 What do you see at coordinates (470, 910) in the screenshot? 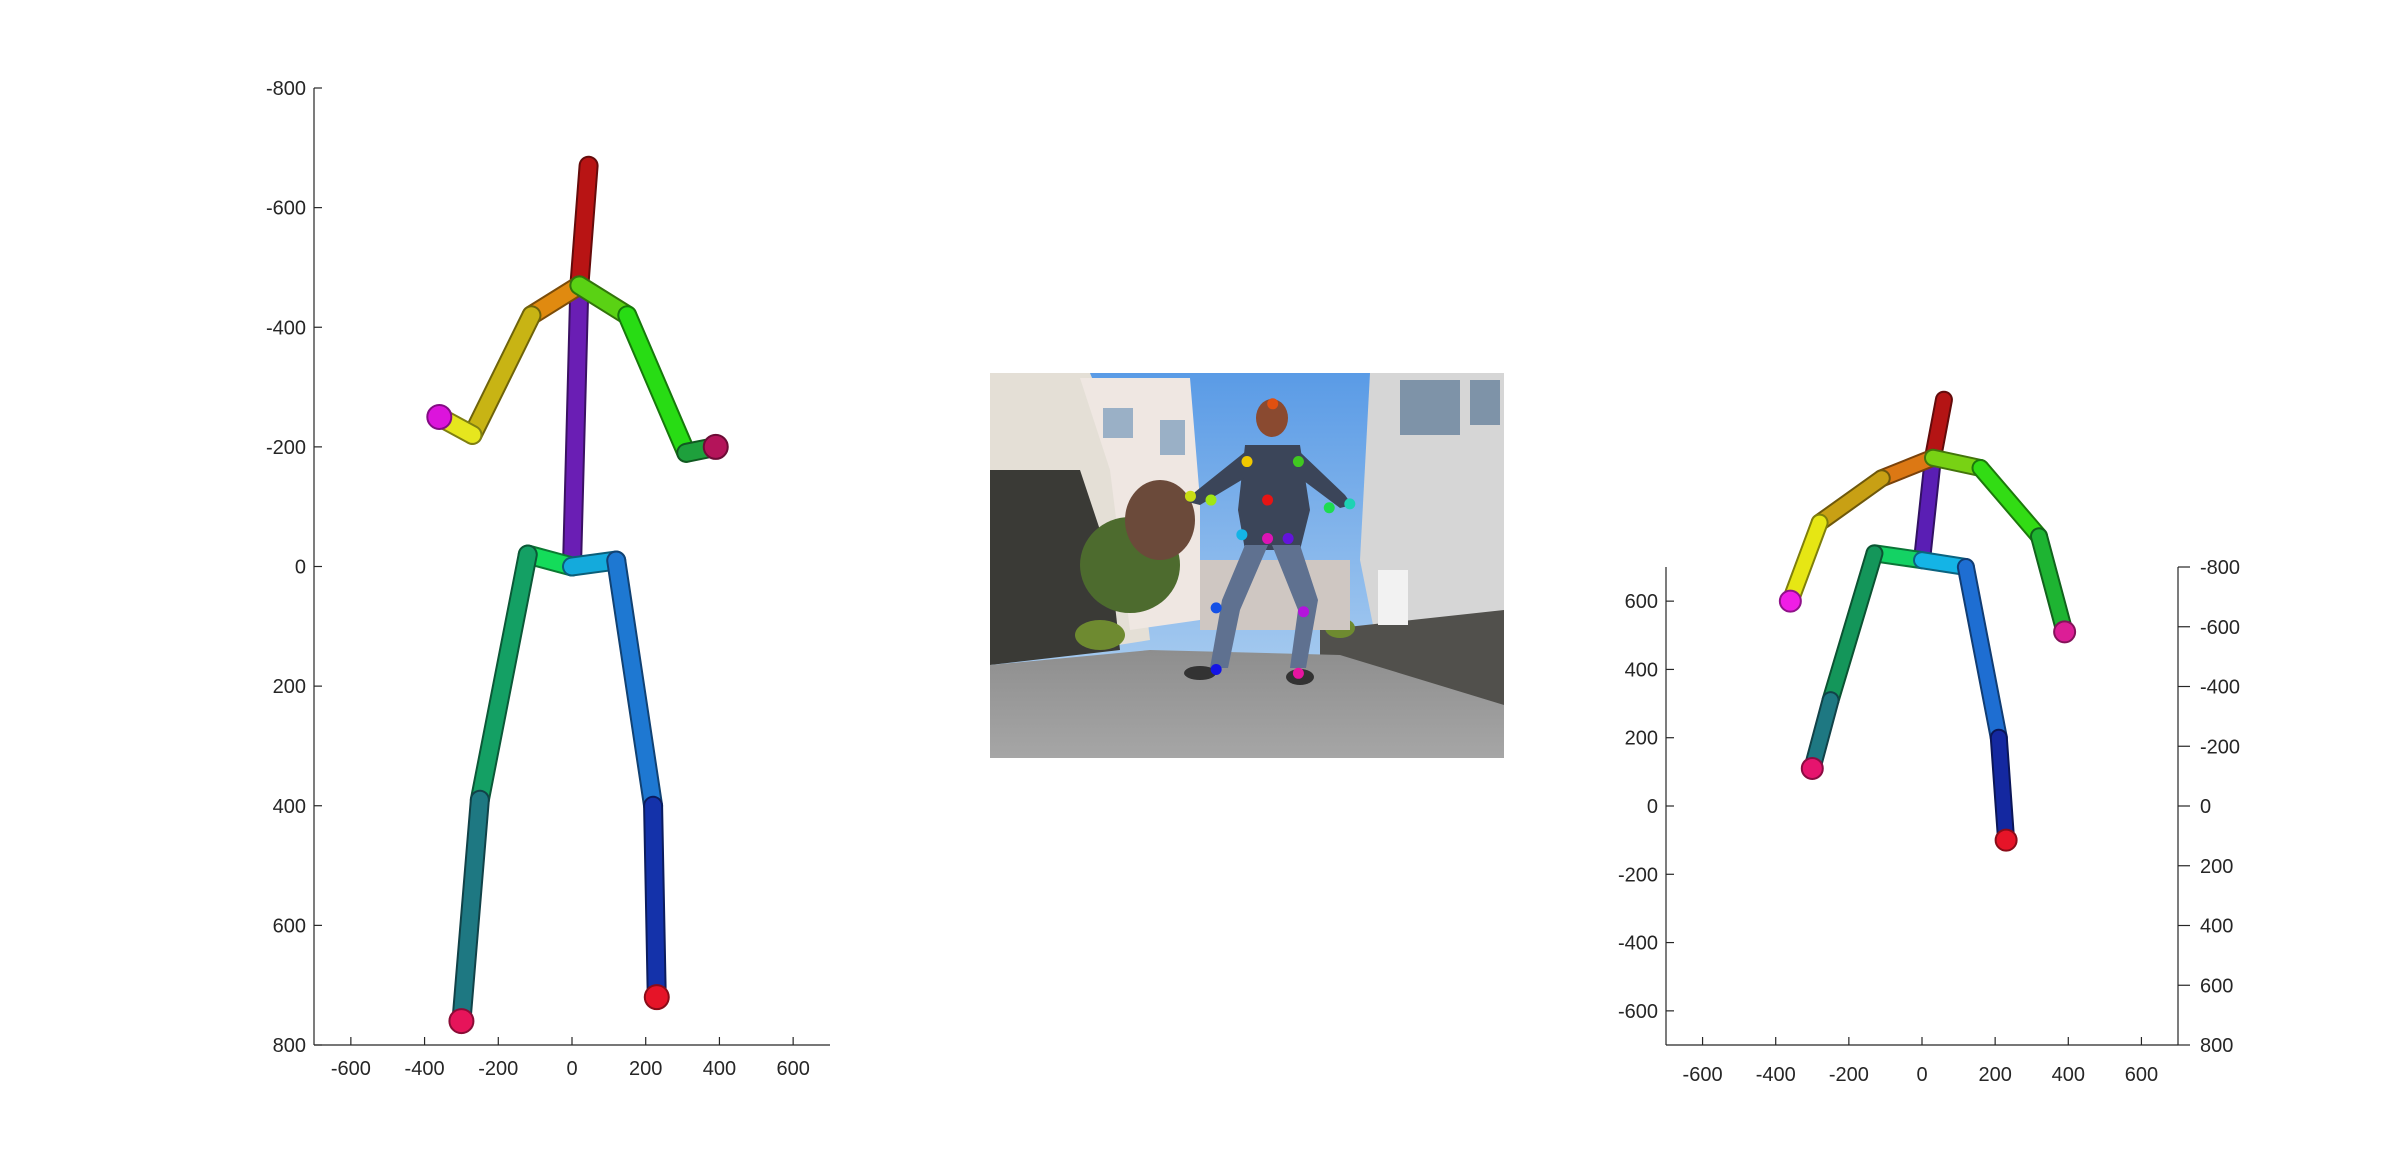
I see `bone-l_knee-l_ankle` at bounding box center [470, 910].